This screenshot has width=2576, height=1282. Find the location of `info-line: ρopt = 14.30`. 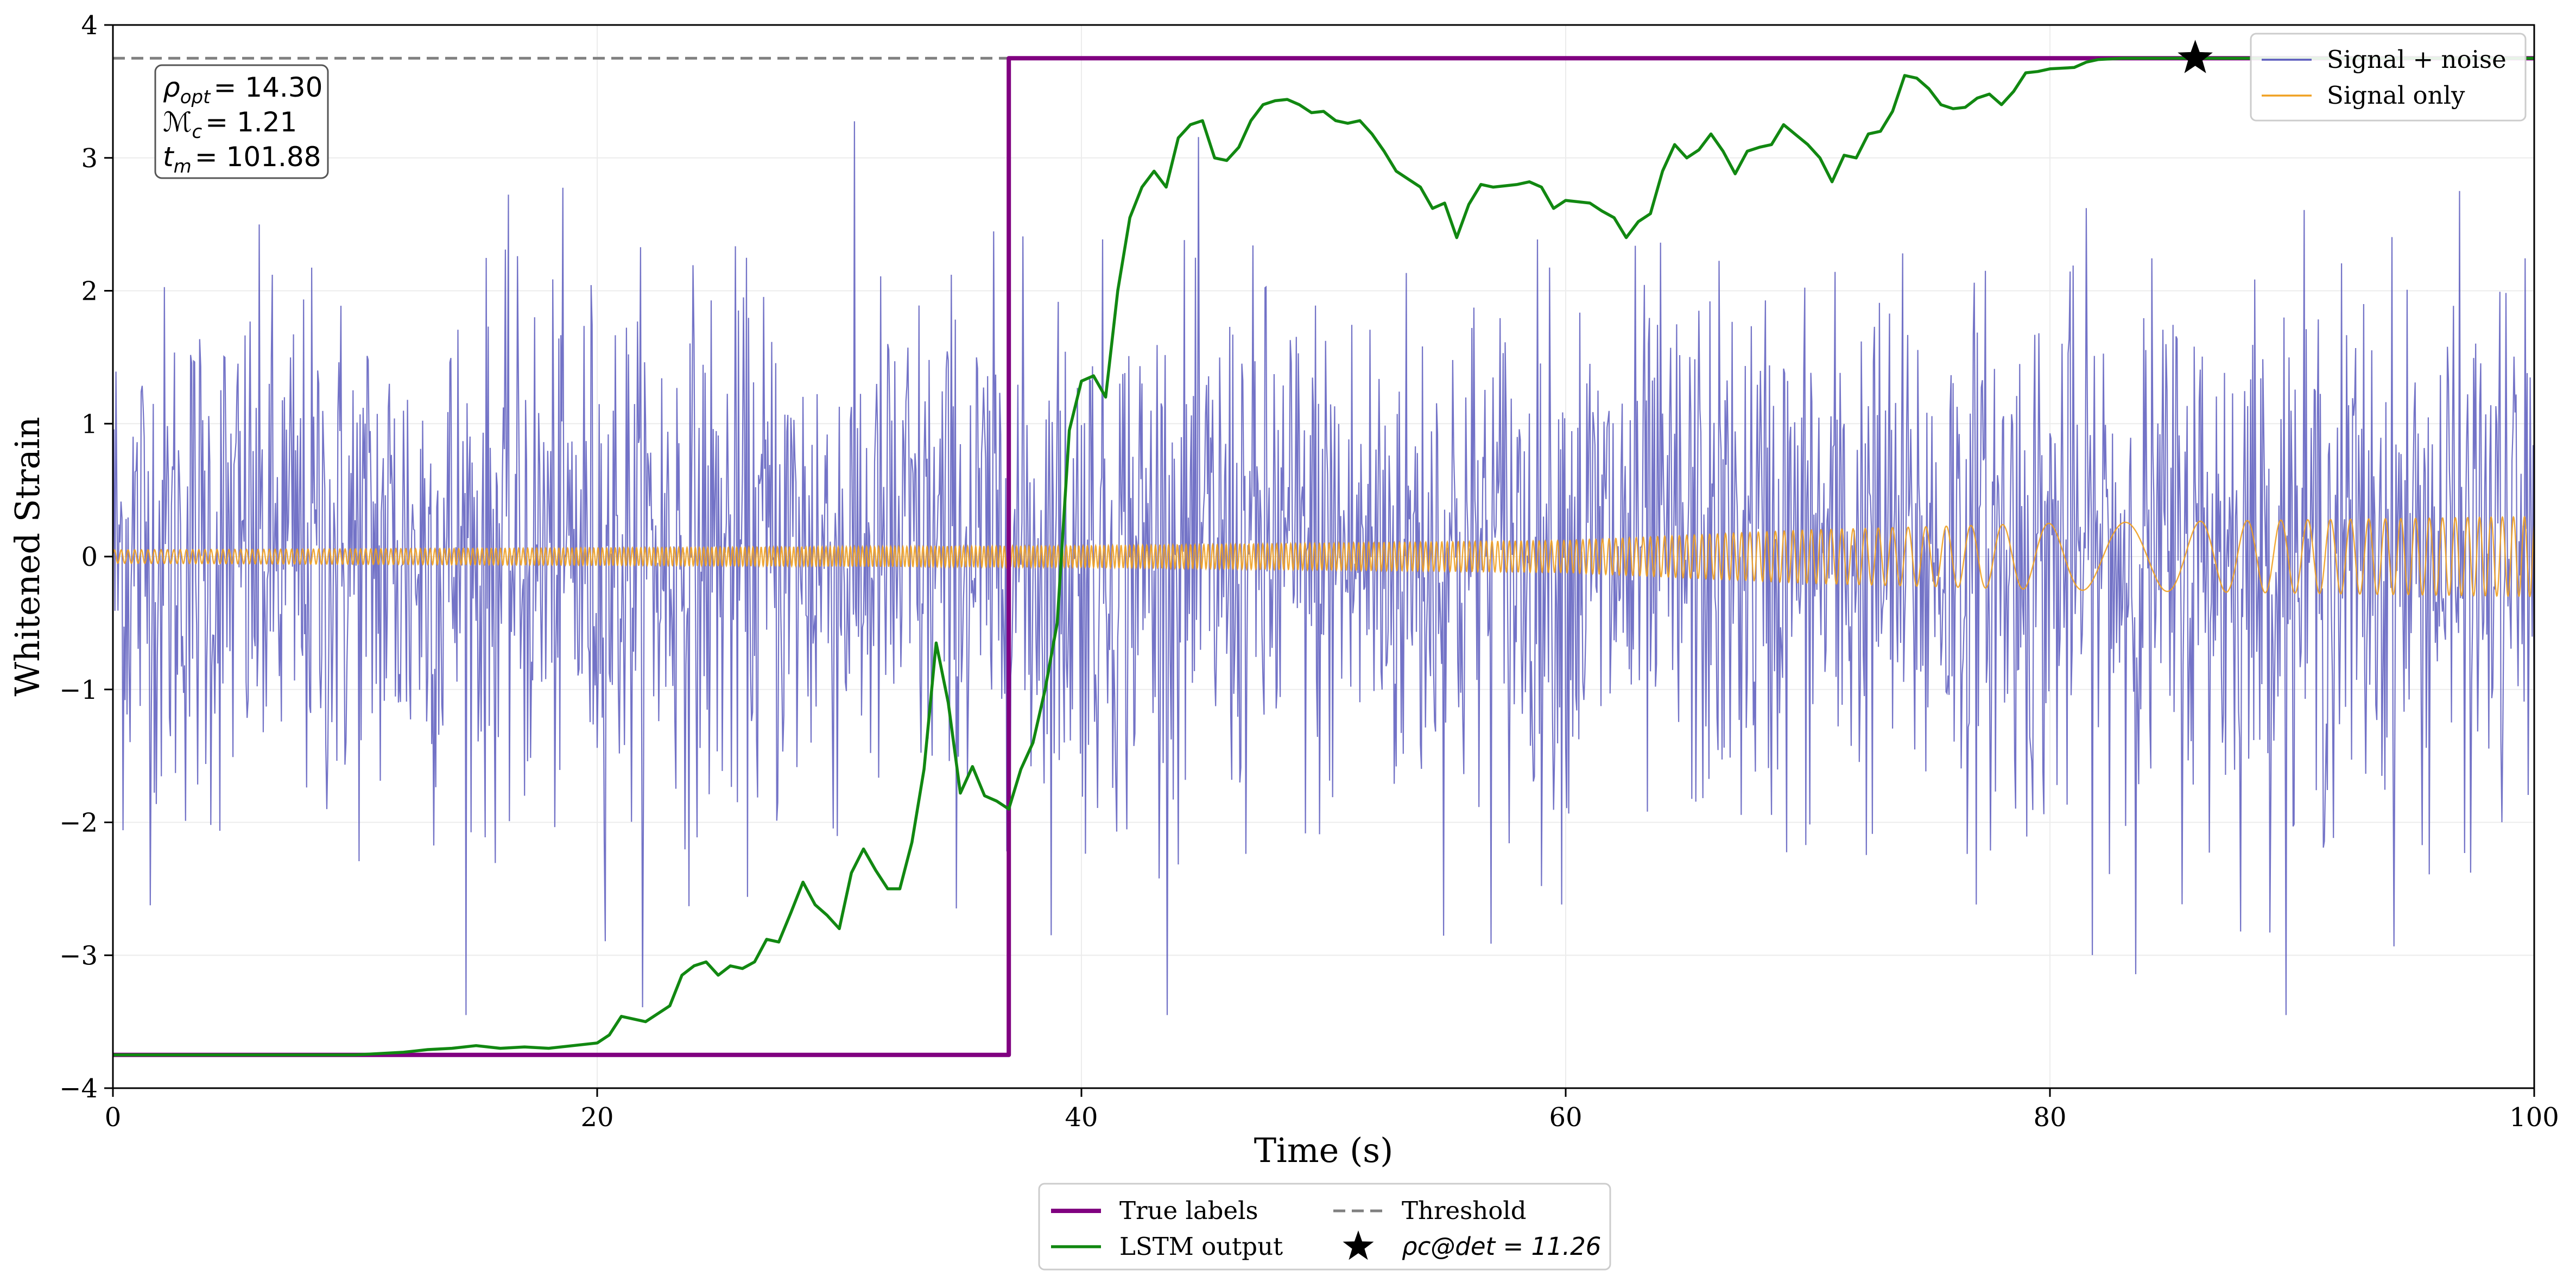

info-line: ρopt = 14.30 is located at coordinates (242, 90).